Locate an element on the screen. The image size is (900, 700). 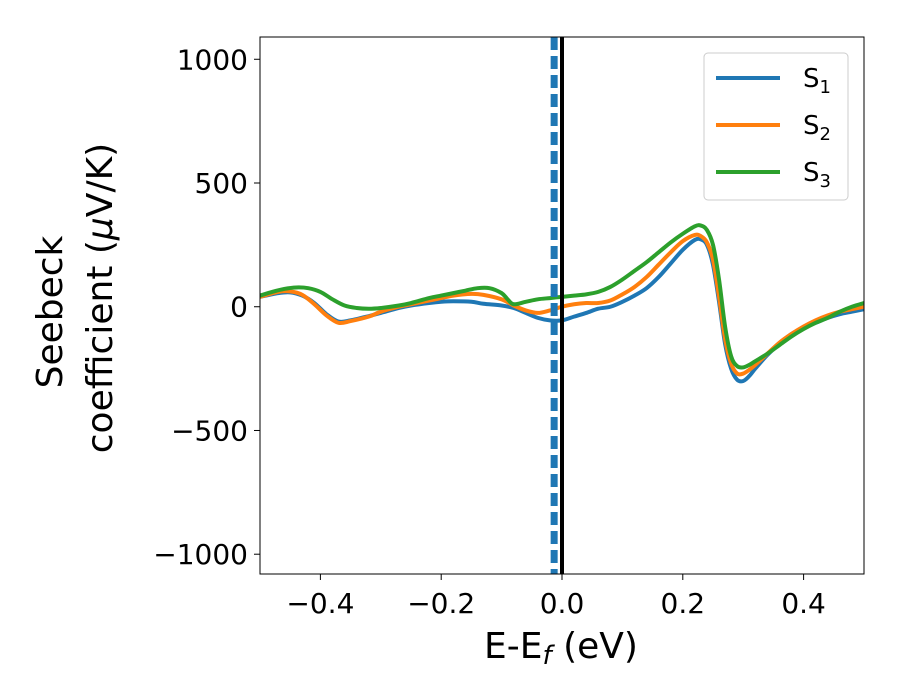
legend: S1 S2 S3 is located at coordinates (776, 126).